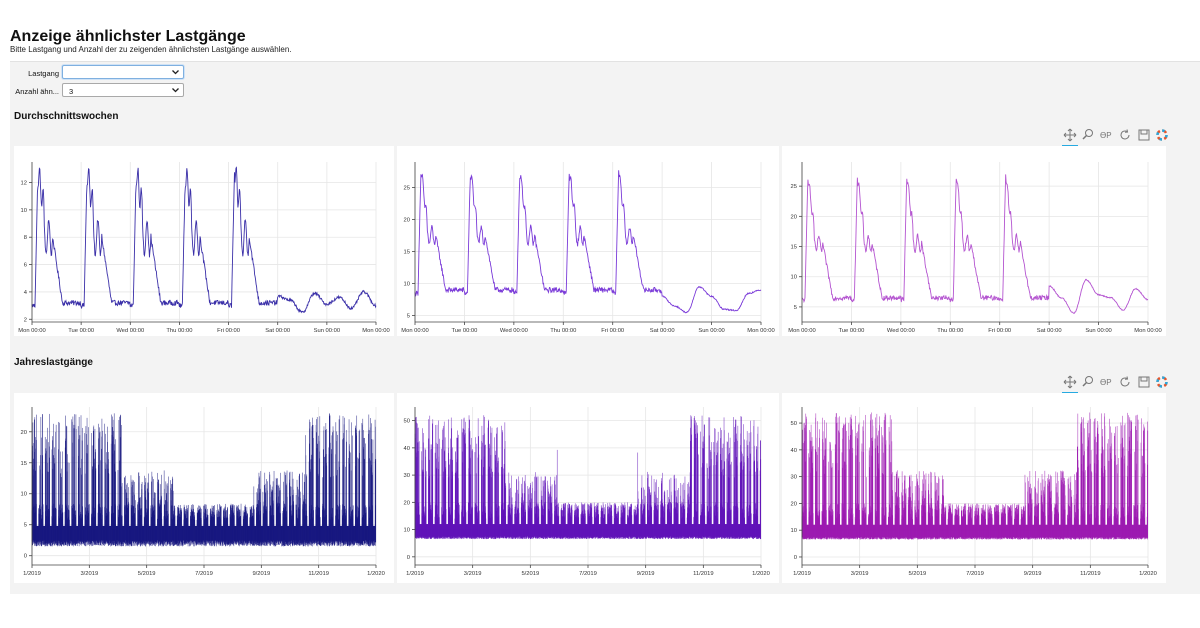 The width and height of the screenshot is (1200, 628). I want to click on anzahl-select: 3, so click(123, 90).